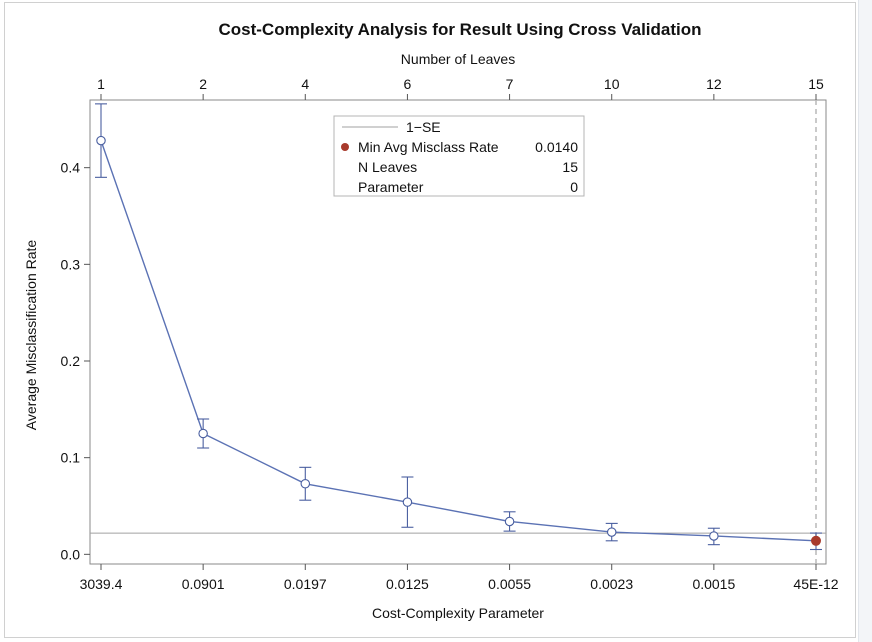  Describe the element at coordinates (458, 613) in the screenshot. I see `x-axis-label: Cost-Complexity Parameter` at that location.